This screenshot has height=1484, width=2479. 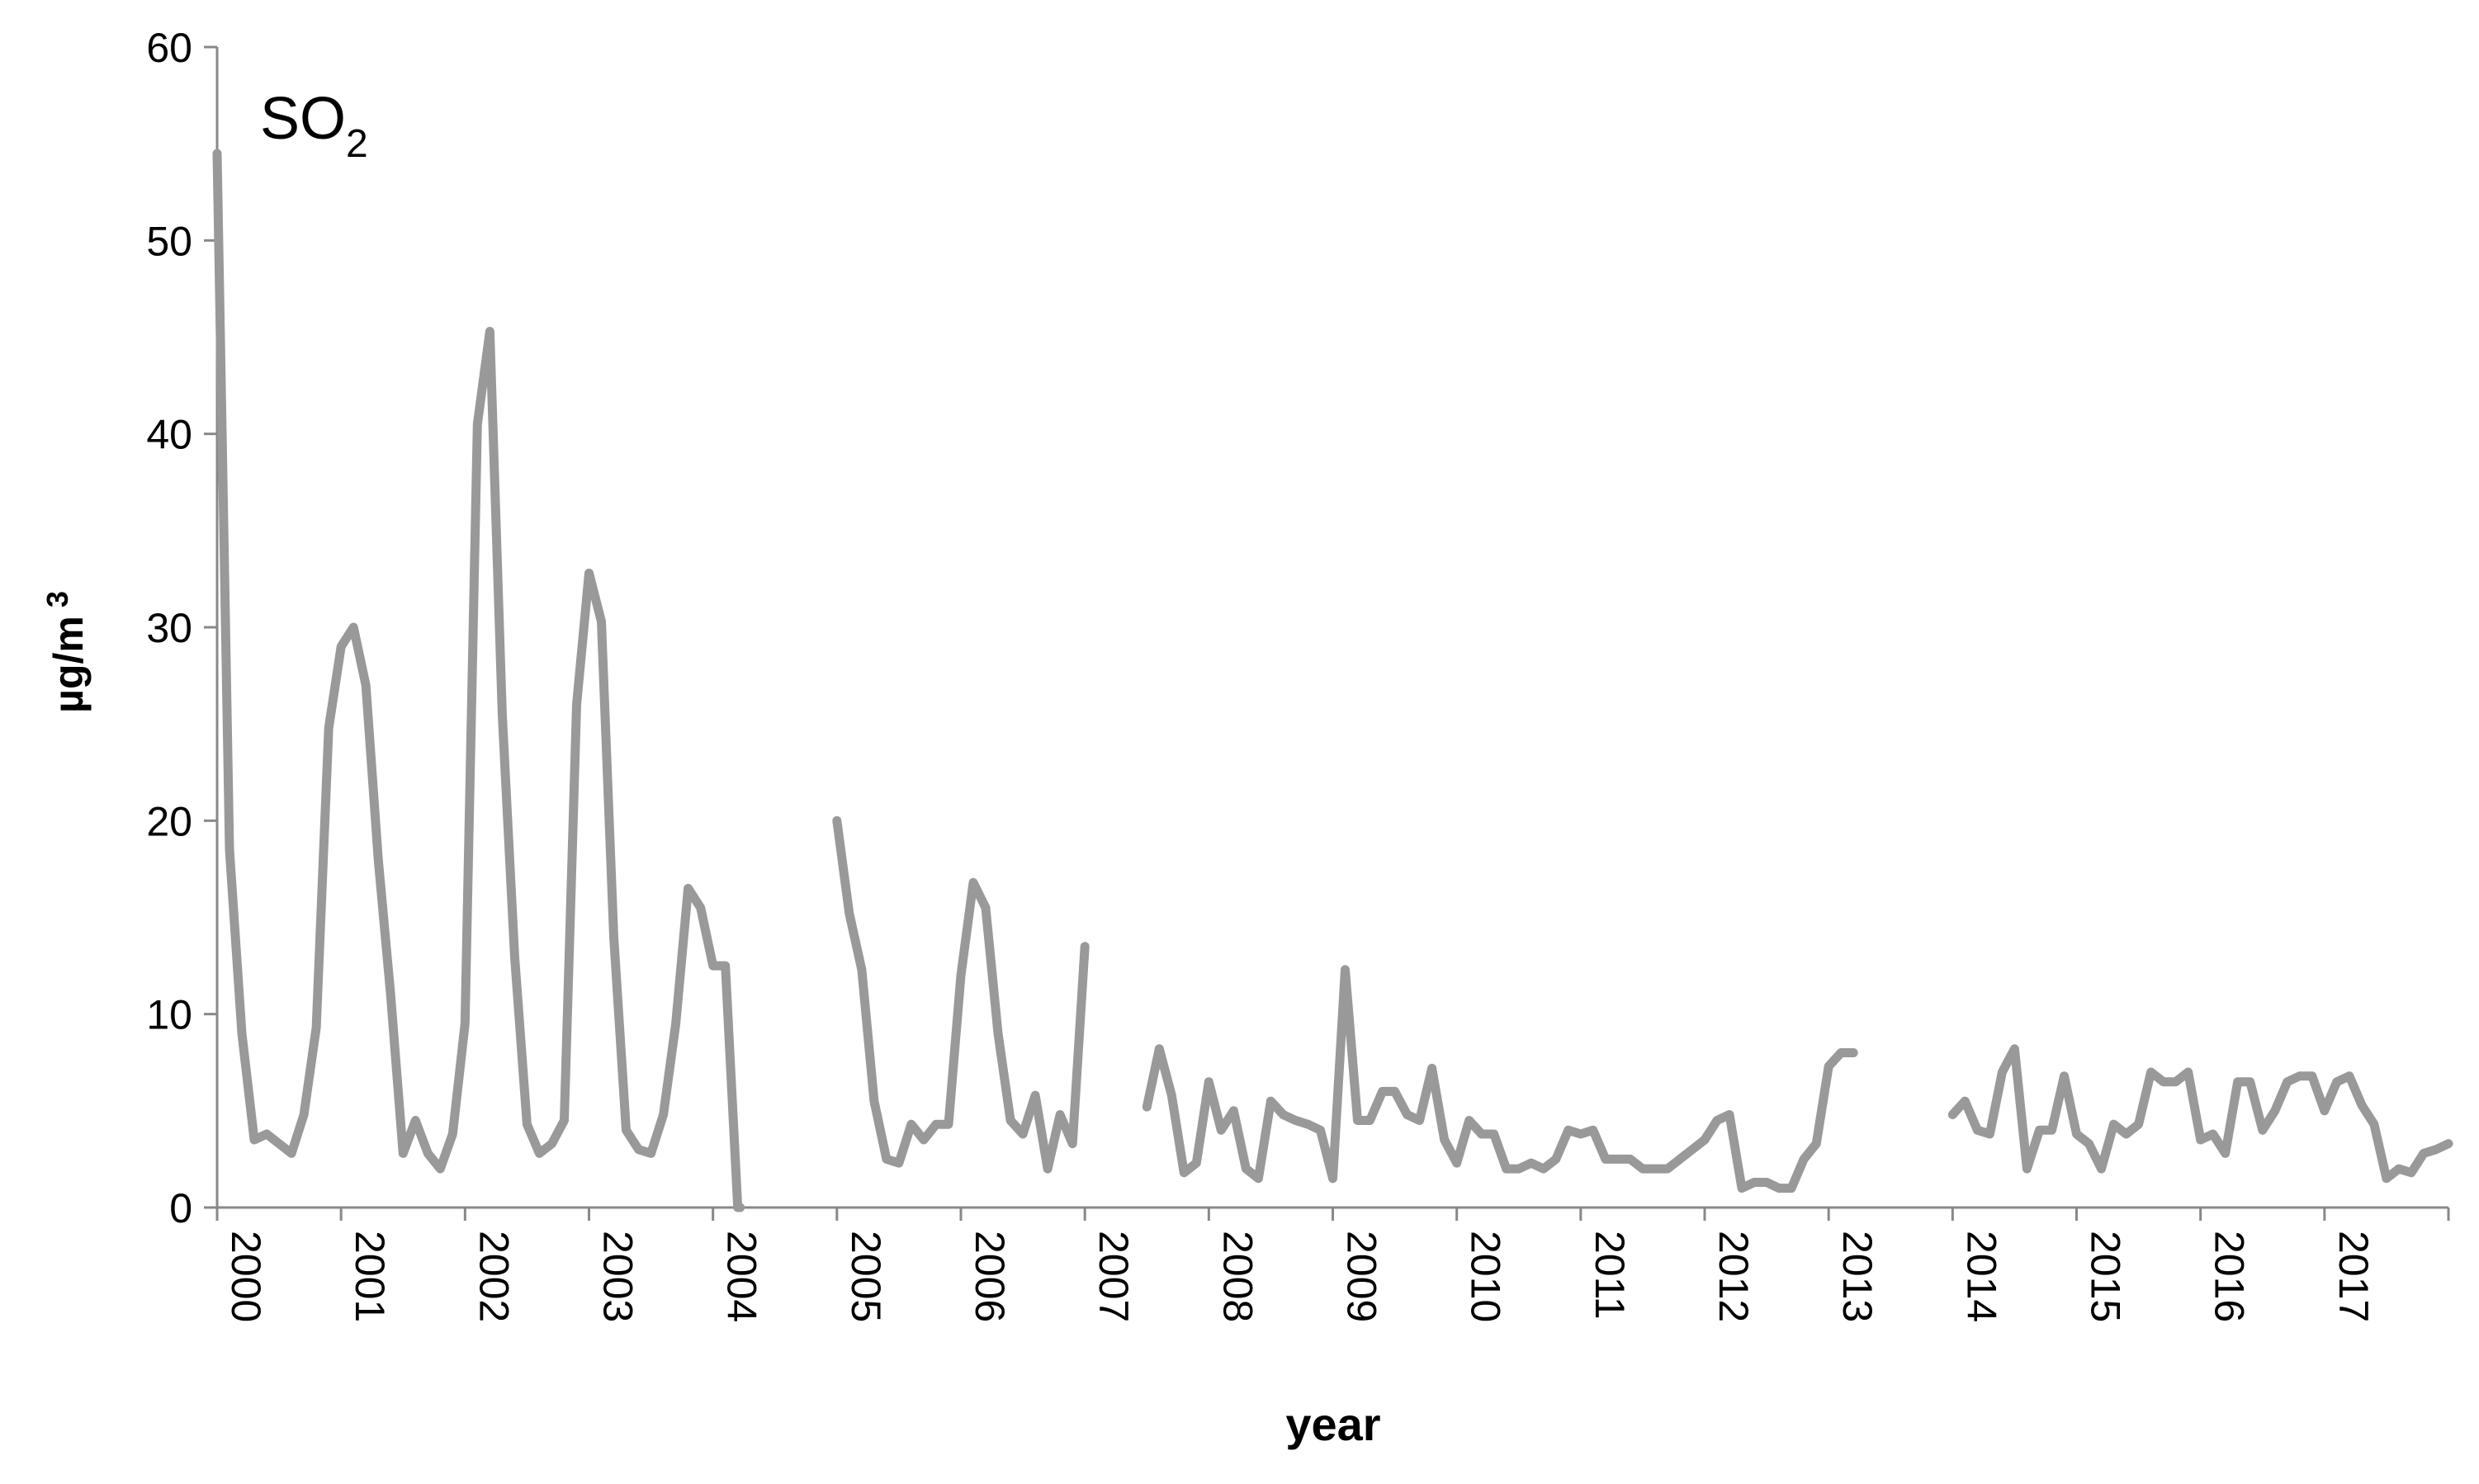 What do you see at coordinates (2106, 1276) in the screenshot?
I see `x-tick-label: 2015` at bounding box center [2106, 1276].